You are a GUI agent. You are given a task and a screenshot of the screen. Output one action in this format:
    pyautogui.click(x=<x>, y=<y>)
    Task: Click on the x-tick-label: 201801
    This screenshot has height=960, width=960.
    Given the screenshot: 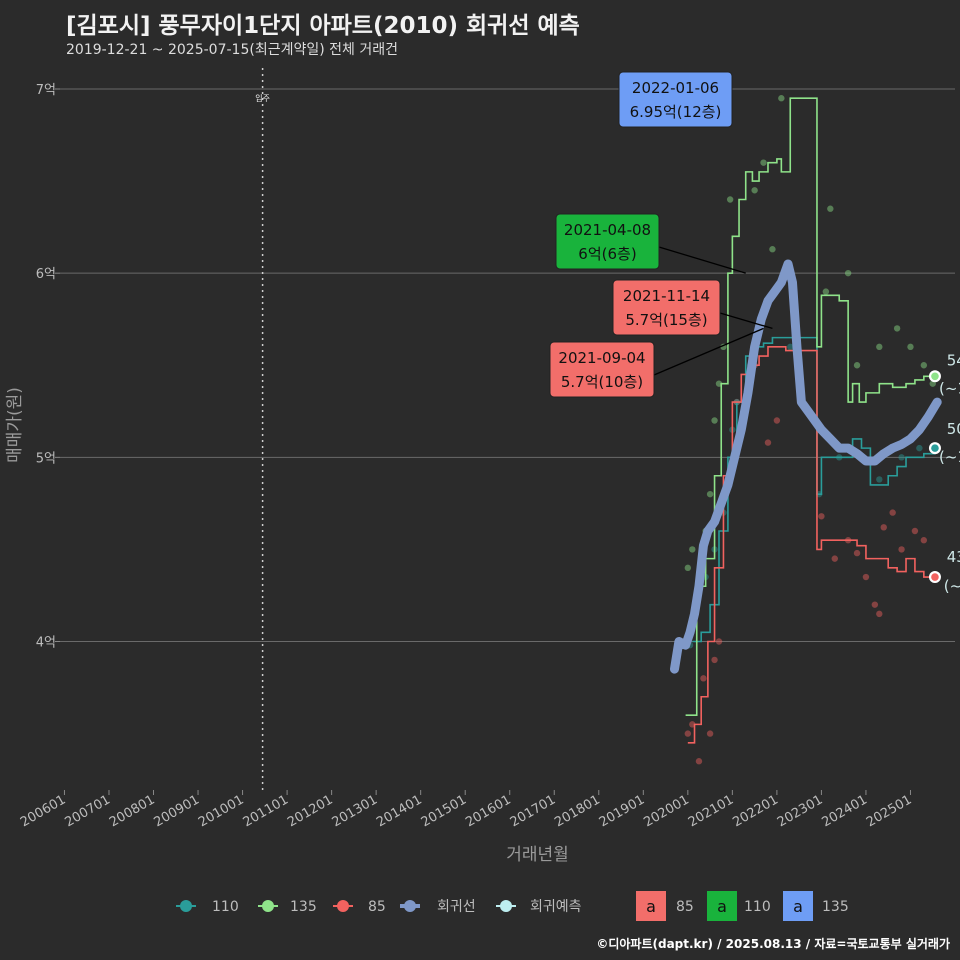 What is the action you would take?
    pyautogui.click(x=577, y=811)
    